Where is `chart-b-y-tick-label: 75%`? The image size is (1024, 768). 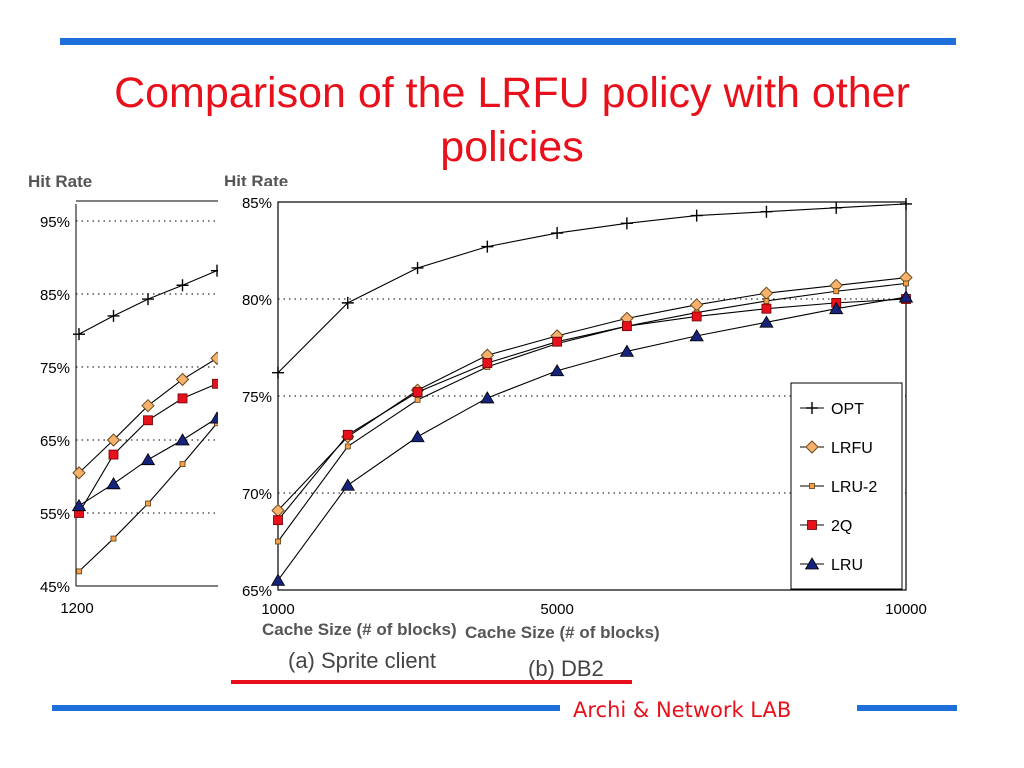 chart-b-y-tick-label: 75% is located at coordinates (257, 397).